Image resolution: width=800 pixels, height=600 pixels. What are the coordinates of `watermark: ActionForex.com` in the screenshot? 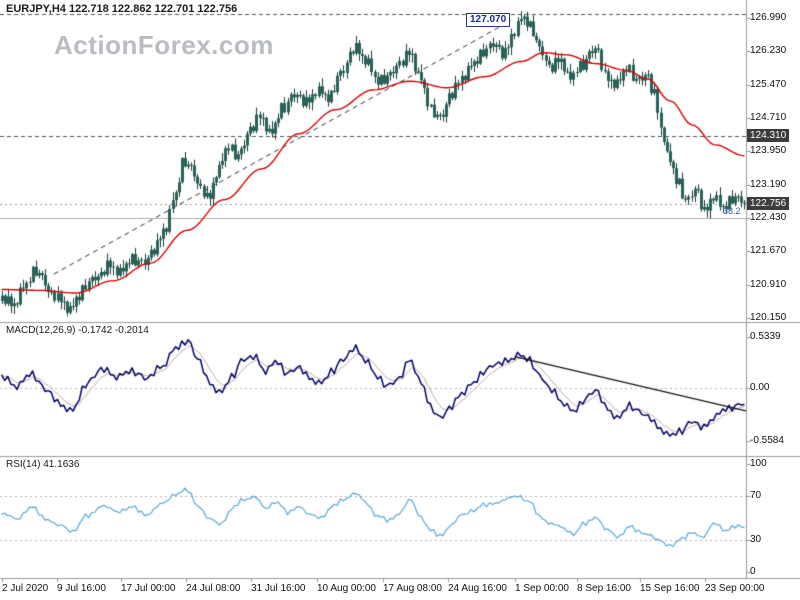 It's located at (164, 45).